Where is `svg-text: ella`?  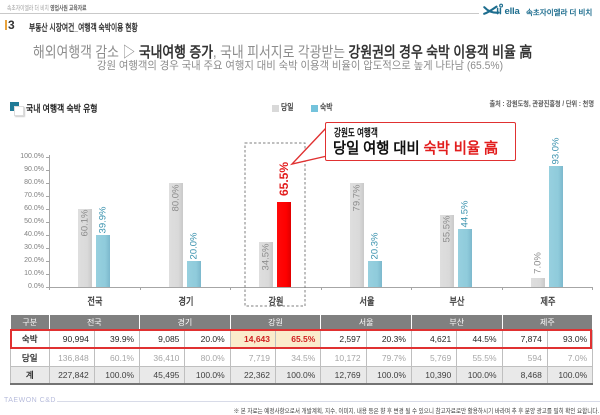
svg-text: ella is located at coordinates (513, 11).